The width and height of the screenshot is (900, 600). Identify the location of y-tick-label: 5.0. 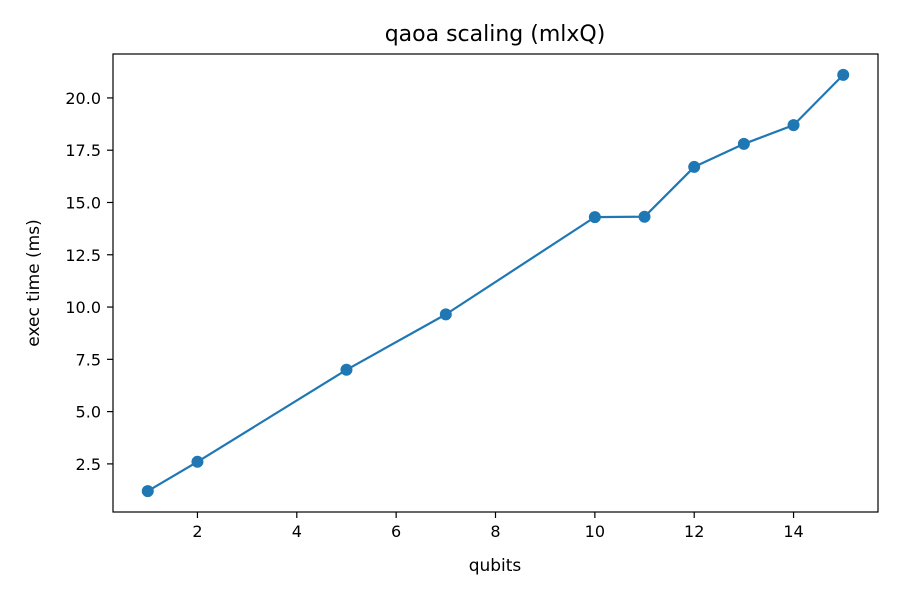
(88, 412).